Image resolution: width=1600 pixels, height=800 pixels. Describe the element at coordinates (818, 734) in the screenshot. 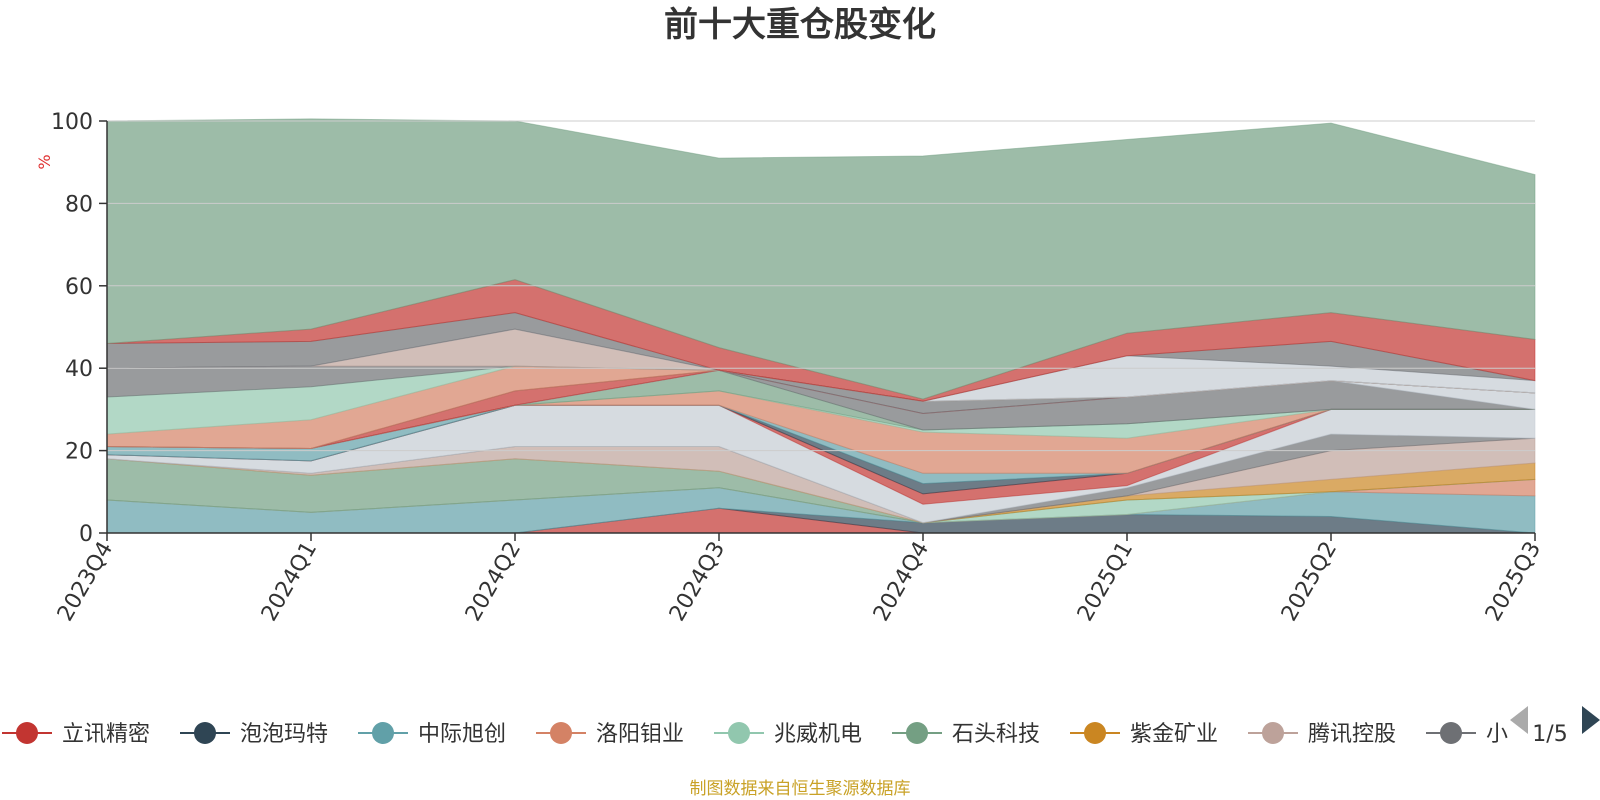

I see `legend-label: 兆威机电` at that location.